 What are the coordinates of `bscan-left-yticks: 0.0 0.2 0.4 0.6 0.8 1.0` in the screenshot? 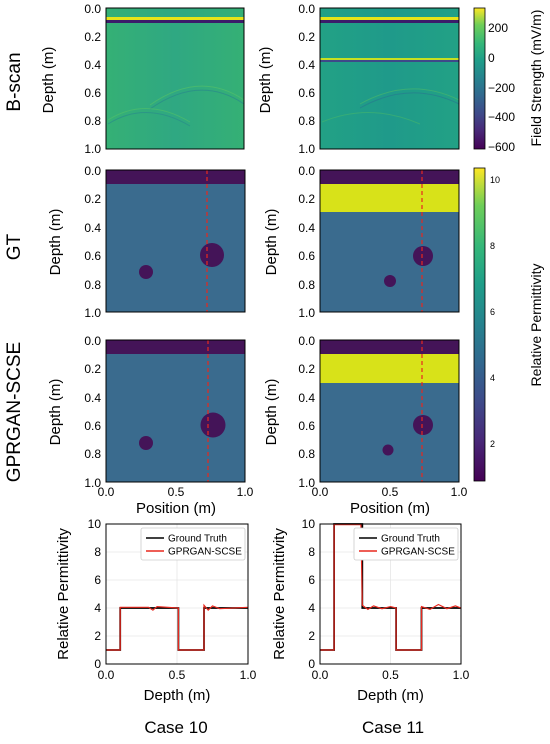 It's located at (92, 79).